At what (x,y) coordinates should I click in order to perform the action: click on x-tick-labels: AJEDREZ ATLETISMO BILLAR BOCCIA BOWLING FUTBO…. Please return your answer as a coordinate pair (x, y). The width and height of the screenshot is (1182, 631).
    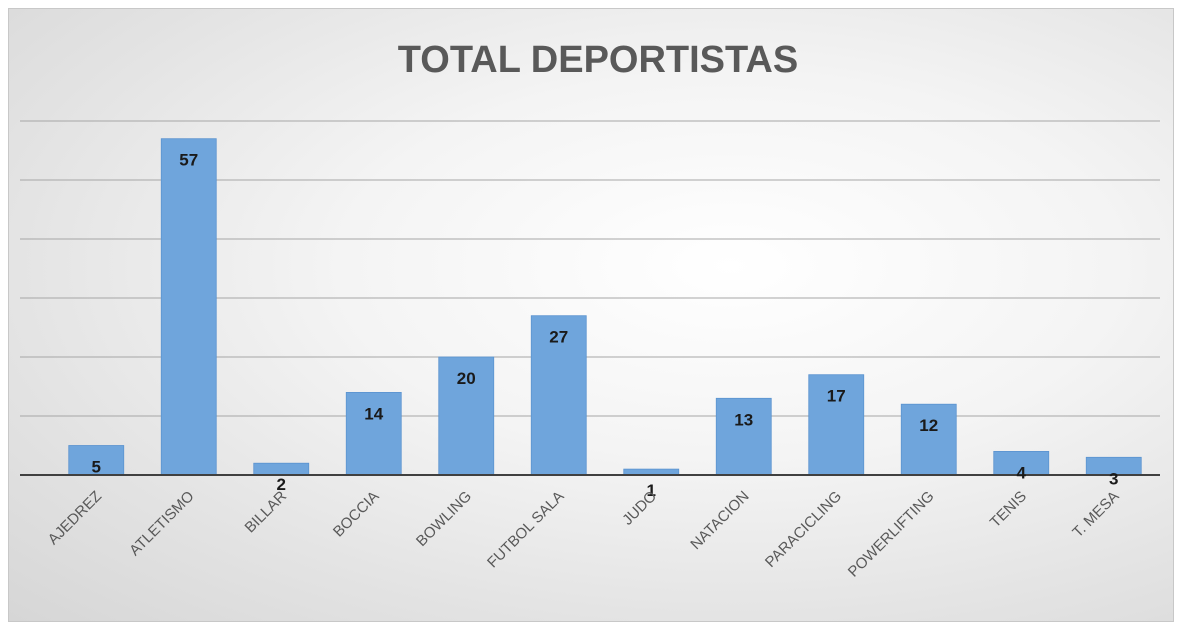
    Looking at the image, I should click on (584, 534).